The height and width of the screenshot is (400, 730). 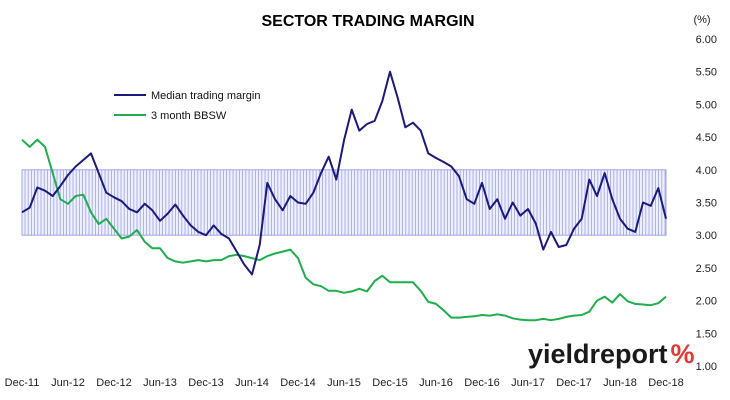 What do you see at coordinates (573, 383) in the screenshot?
I see `x-tick-label: Dec-17` at bounding box center [573, 383].